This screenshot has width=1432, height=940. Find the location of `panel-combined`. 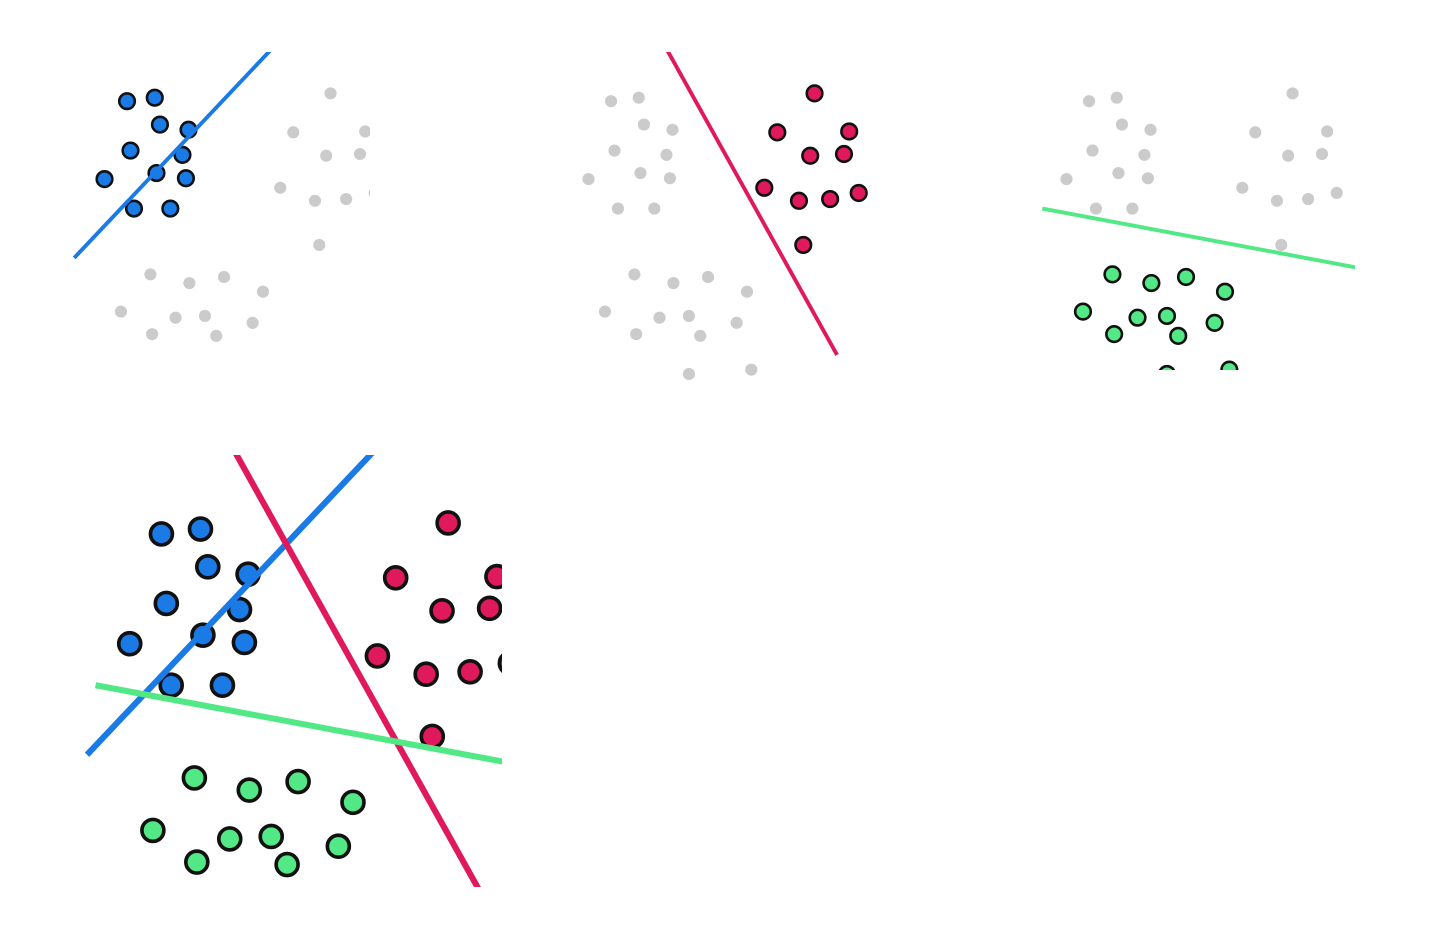

panel-combined is located at coordinates (293, 692).